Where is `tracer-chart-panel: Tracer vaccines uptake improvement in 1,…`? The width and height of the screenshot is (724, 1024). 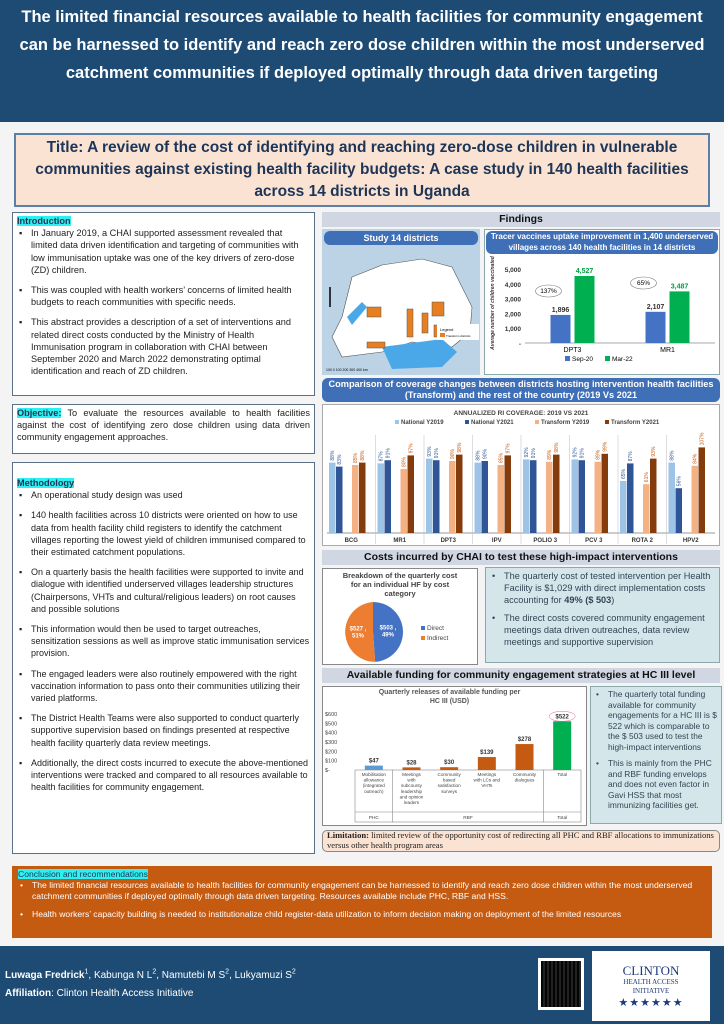 tracer-chart-panel: Tracer vaccines uptake improvement in 1,… is located at coordinates (602, 302).